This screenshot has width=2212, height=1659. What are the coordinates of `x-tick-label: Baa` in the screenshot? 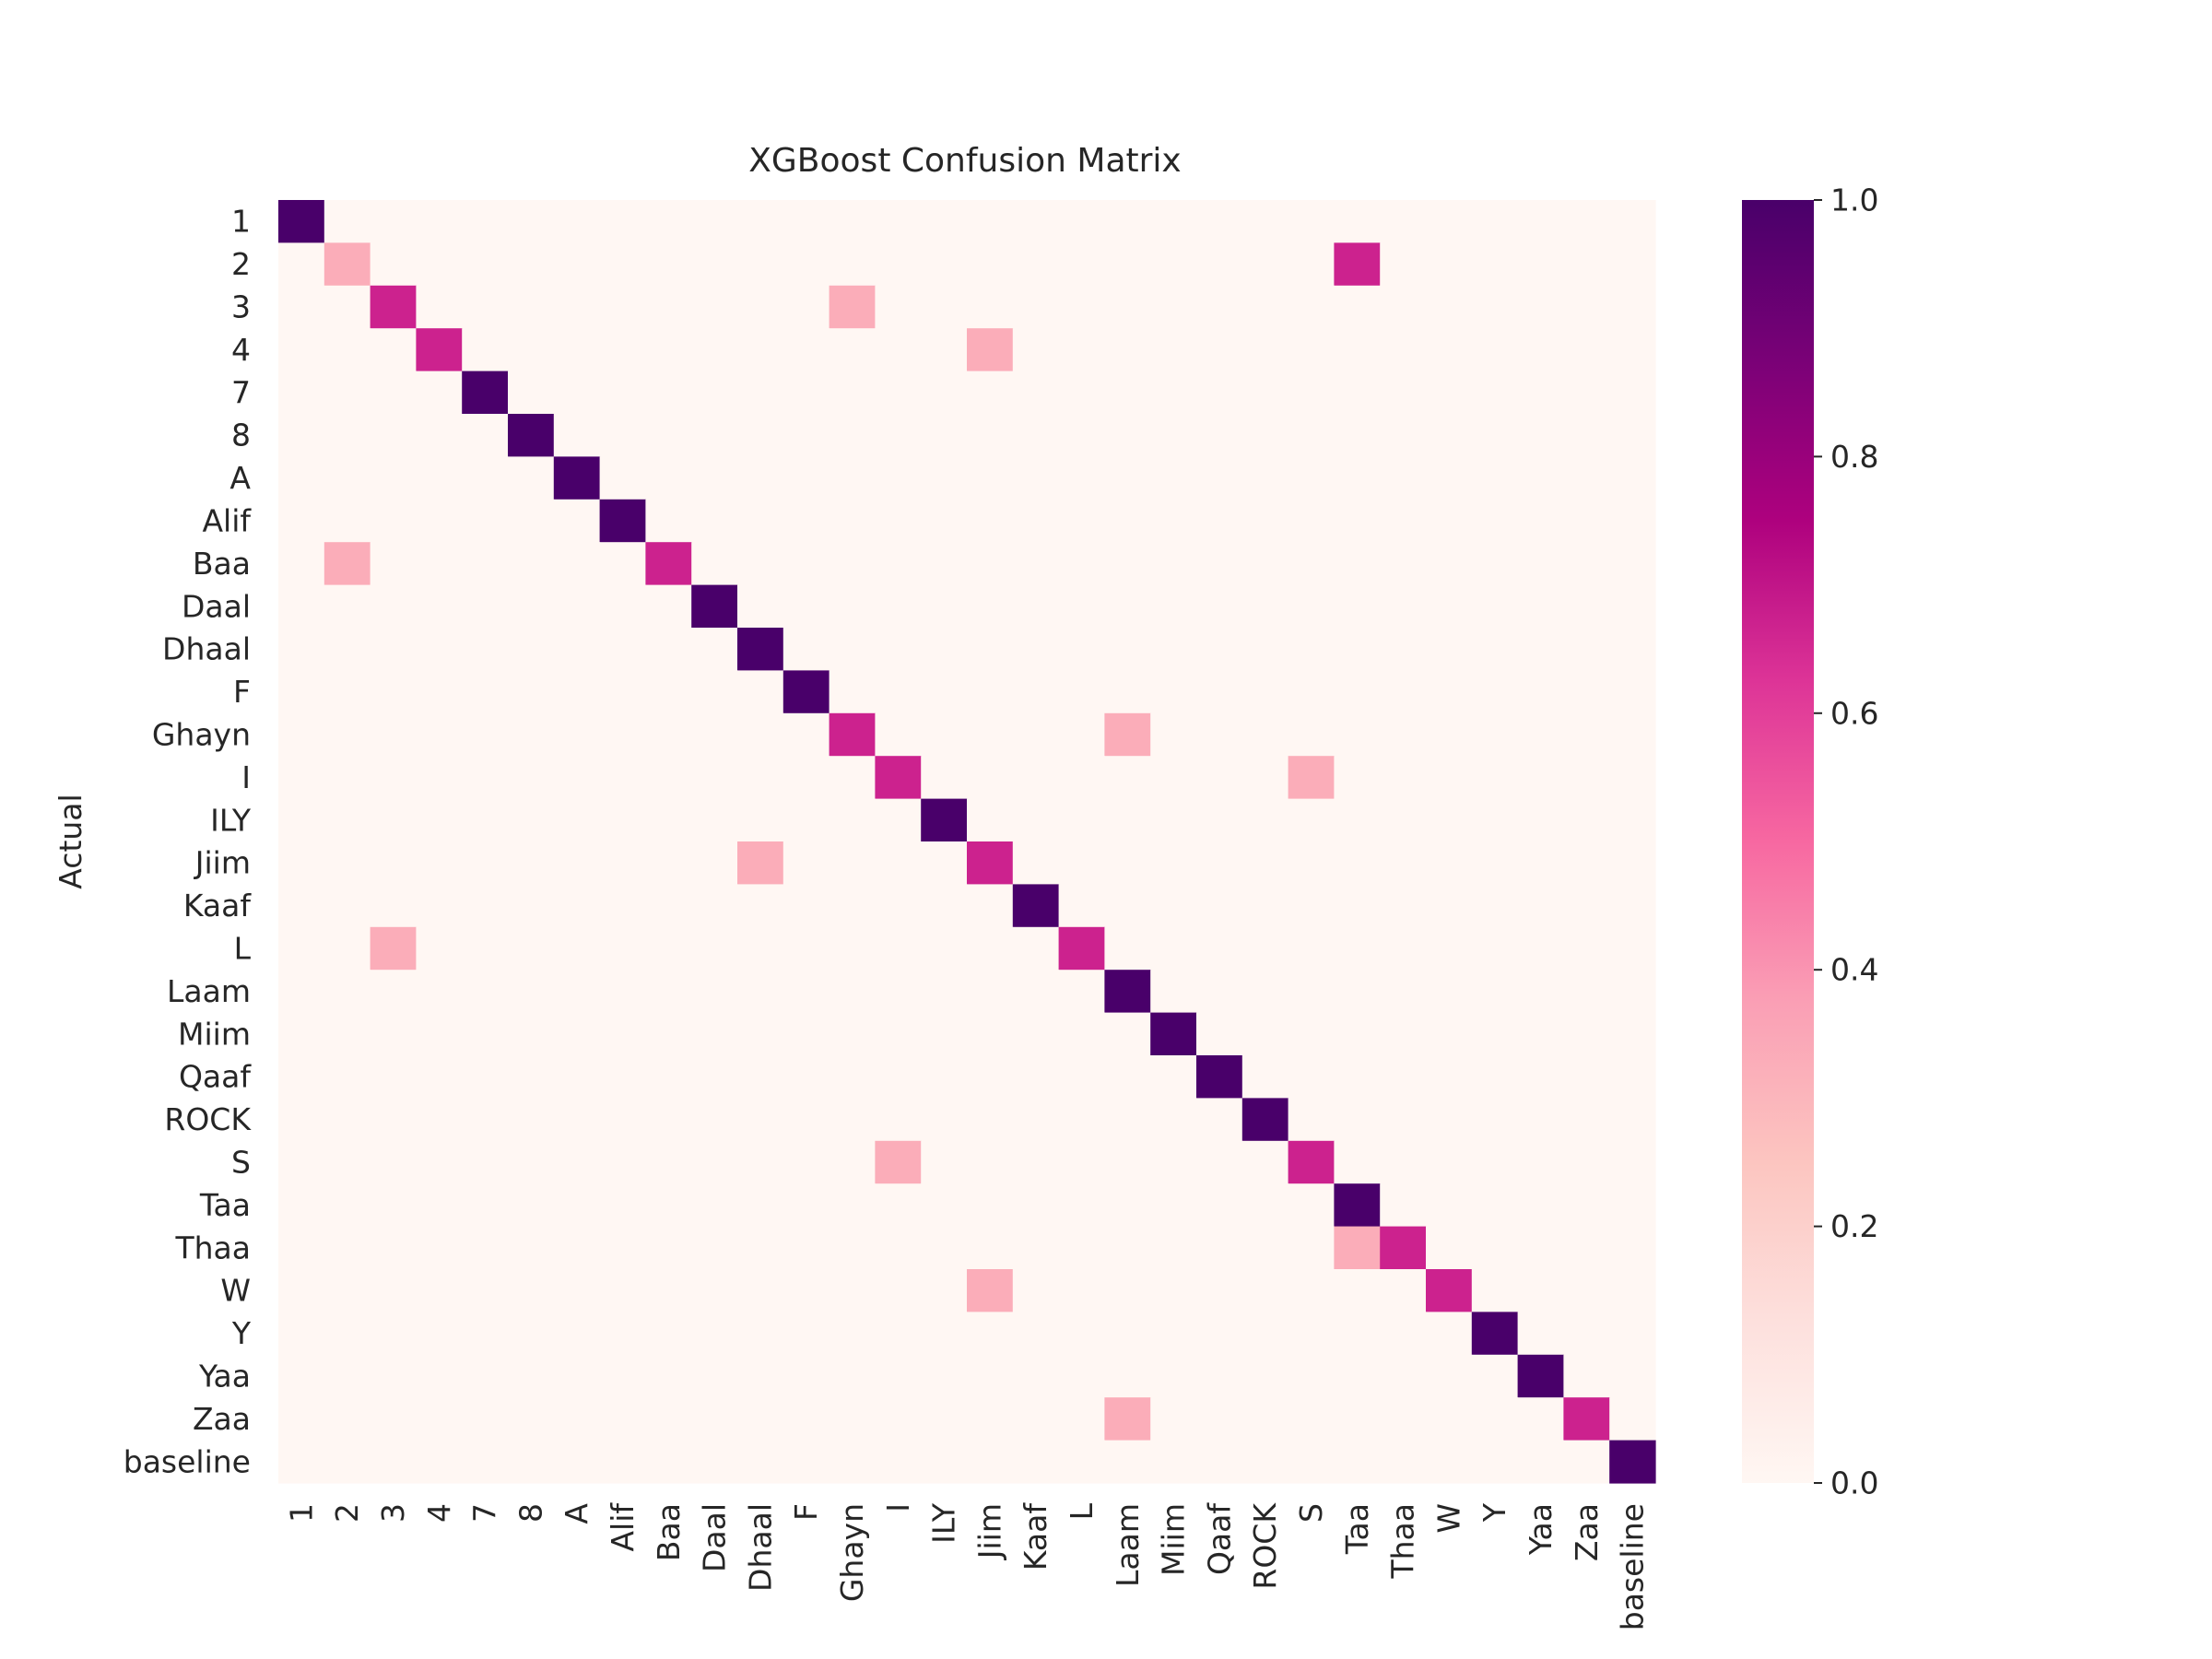 It's located at (669, 1532).